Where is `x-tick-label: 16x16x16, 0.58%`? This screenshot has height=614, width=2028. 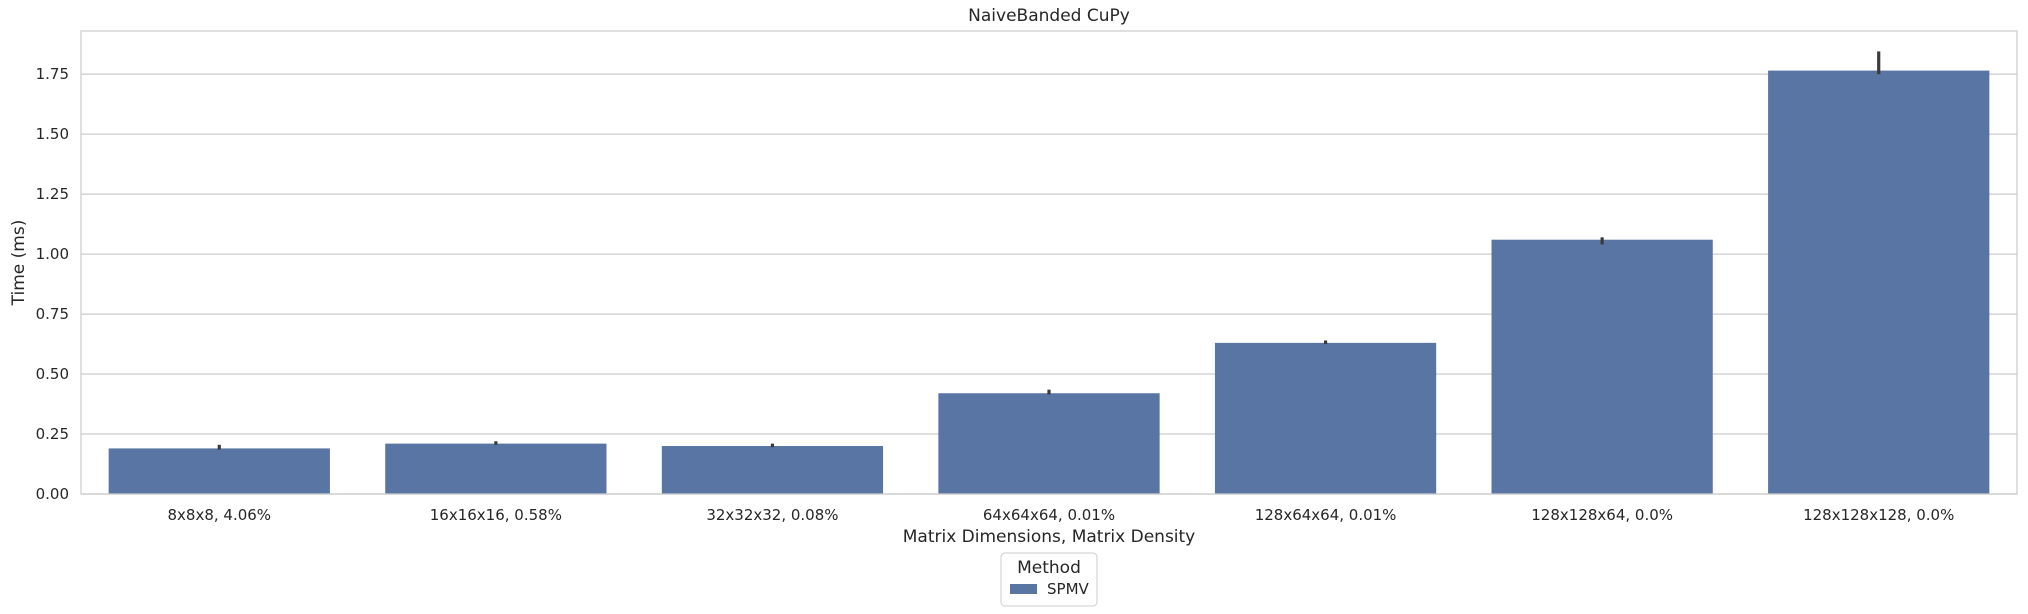 x-tick-label: 16x16x16, 0.58% is located at coordinates (496, 515).